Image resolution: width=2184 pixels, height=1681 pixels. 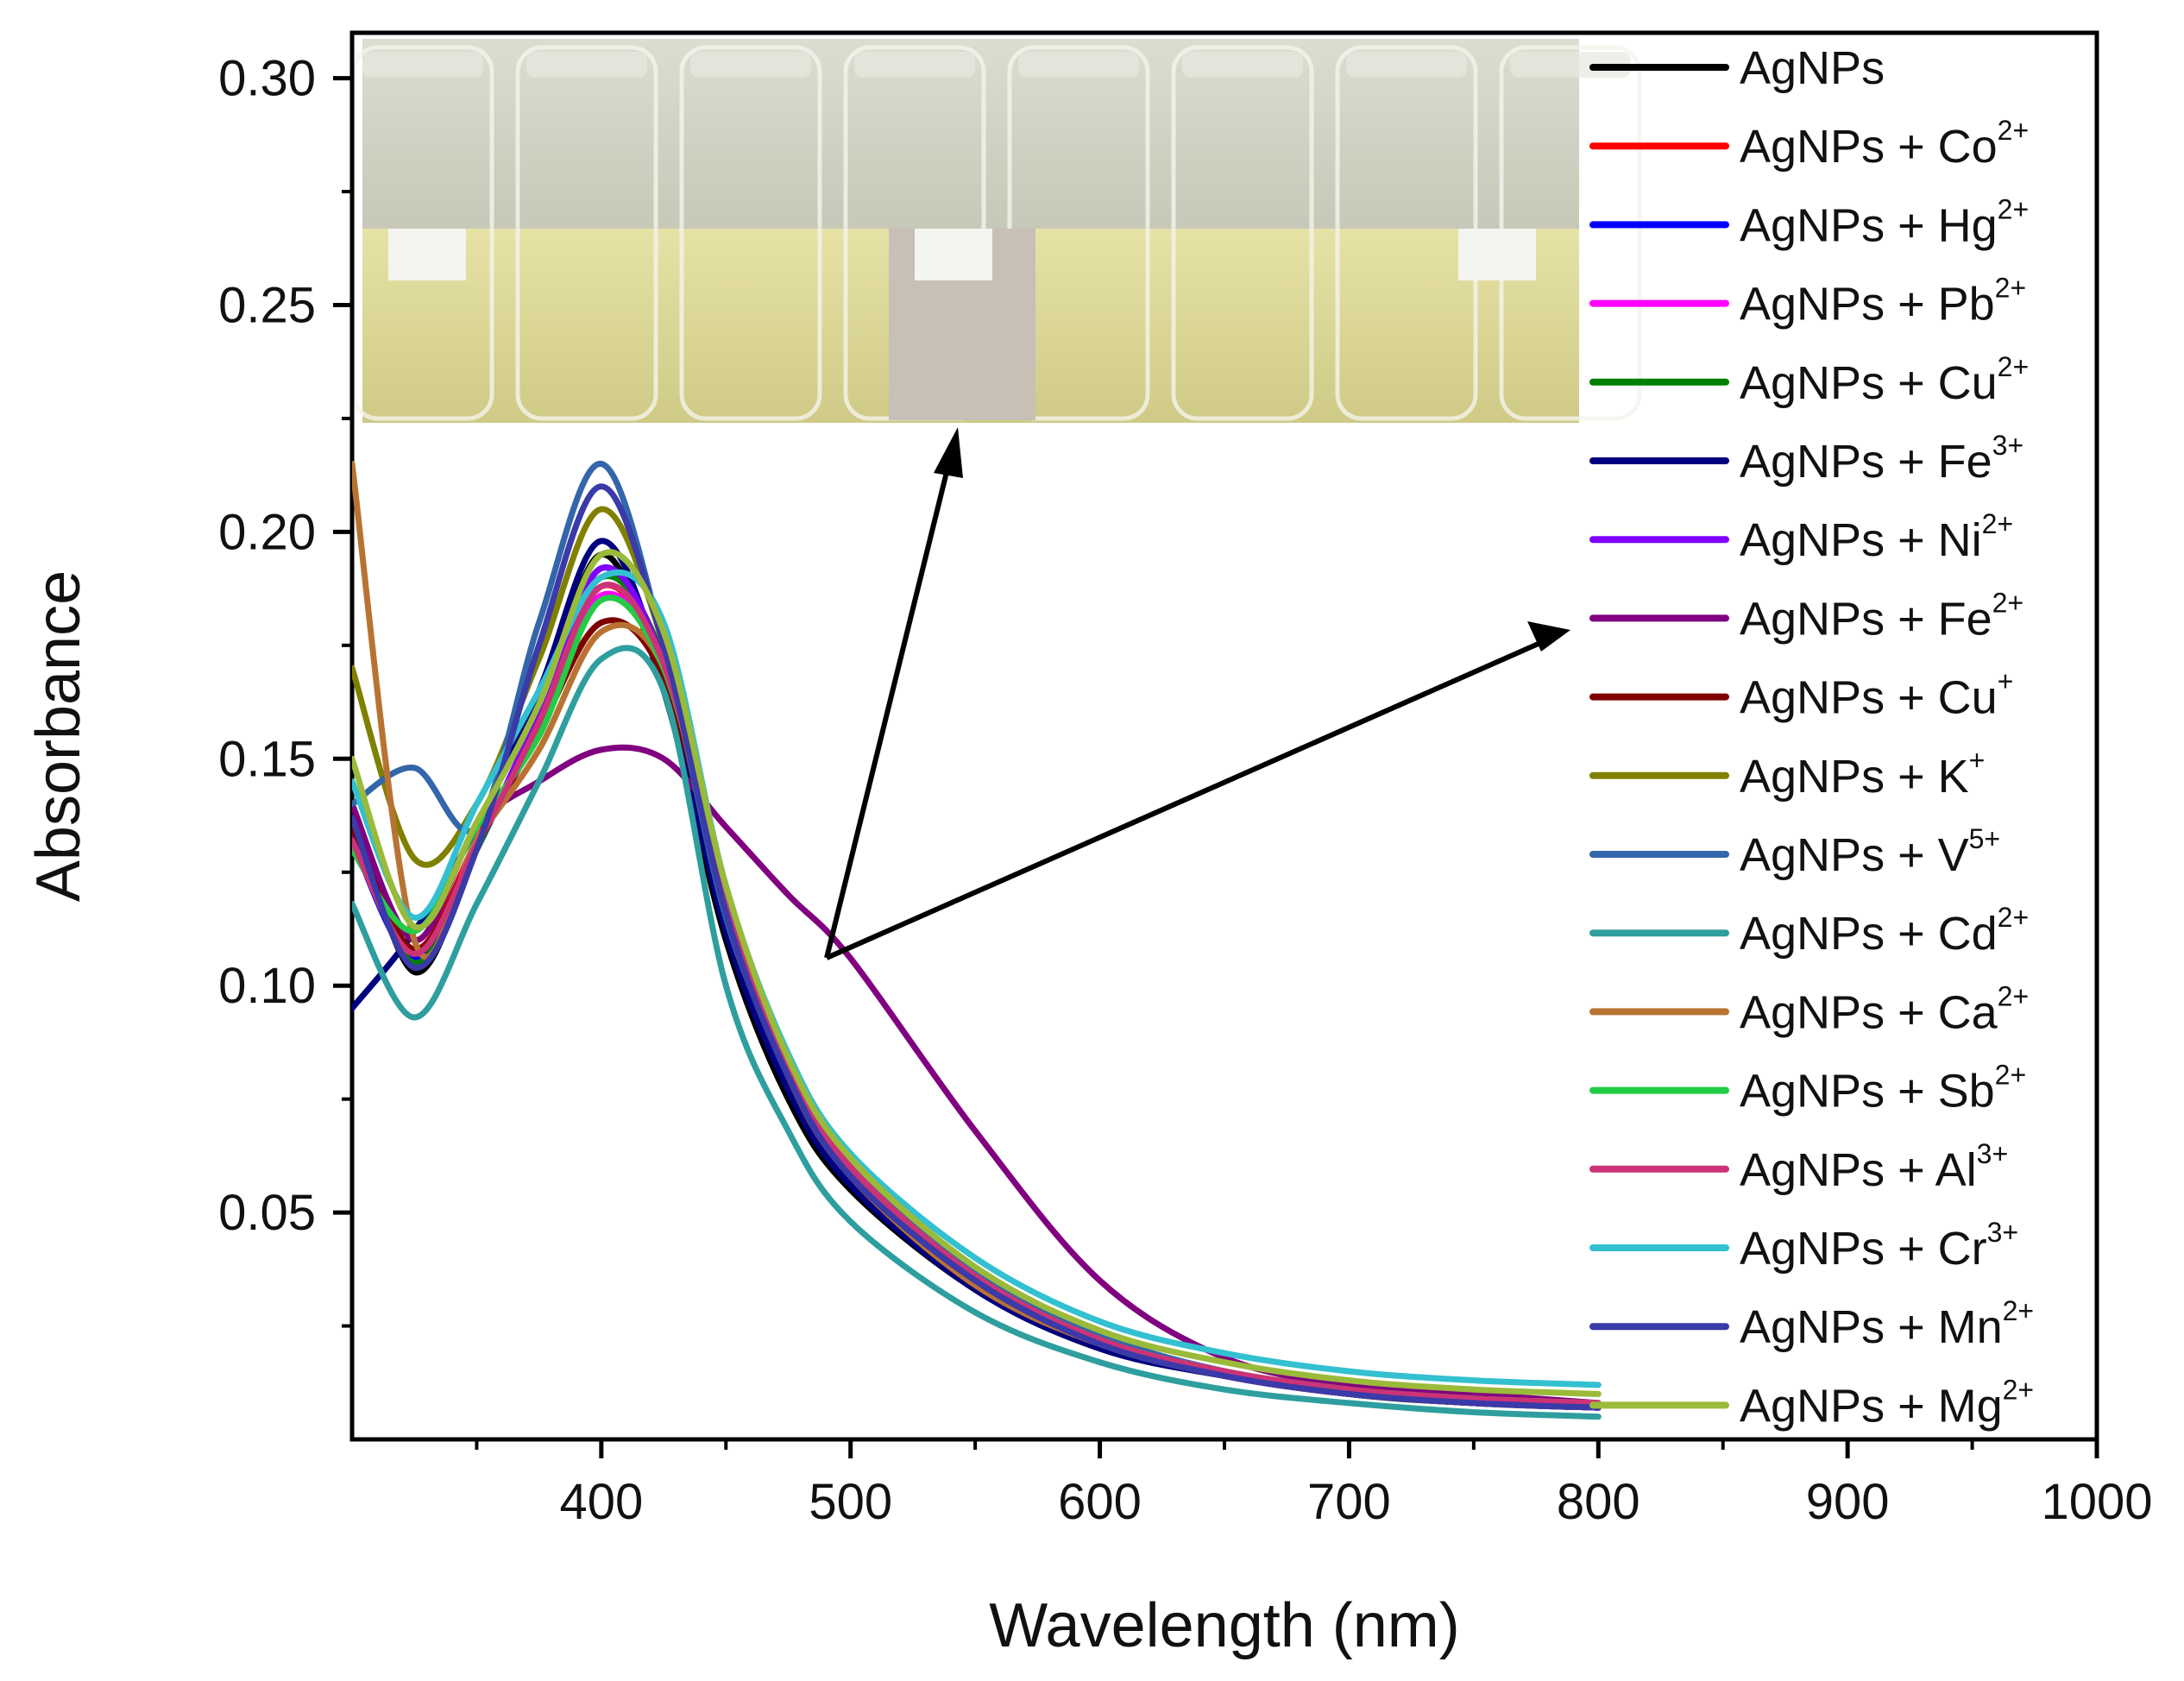 I want to click on arrow-to-photo, so click(x=888, y=710).